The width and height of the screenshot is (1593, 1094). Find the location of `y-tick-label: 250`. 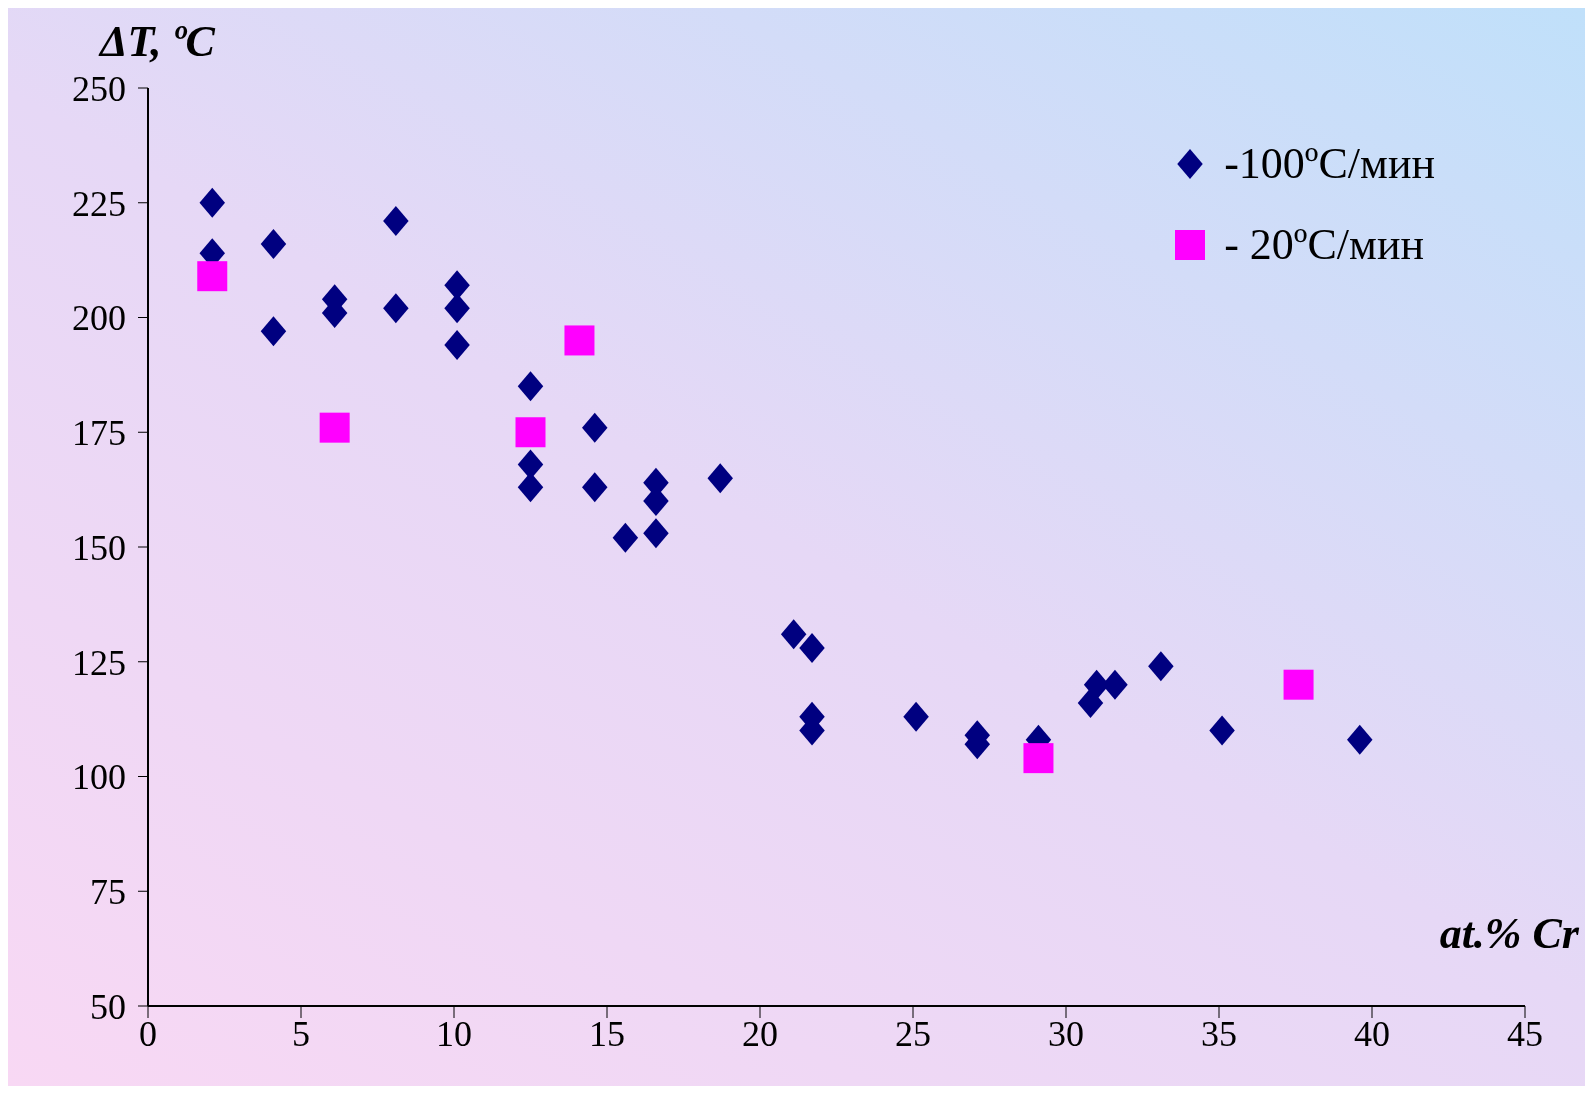

y-tick-label: 250 is located at coordinates (99, 88).